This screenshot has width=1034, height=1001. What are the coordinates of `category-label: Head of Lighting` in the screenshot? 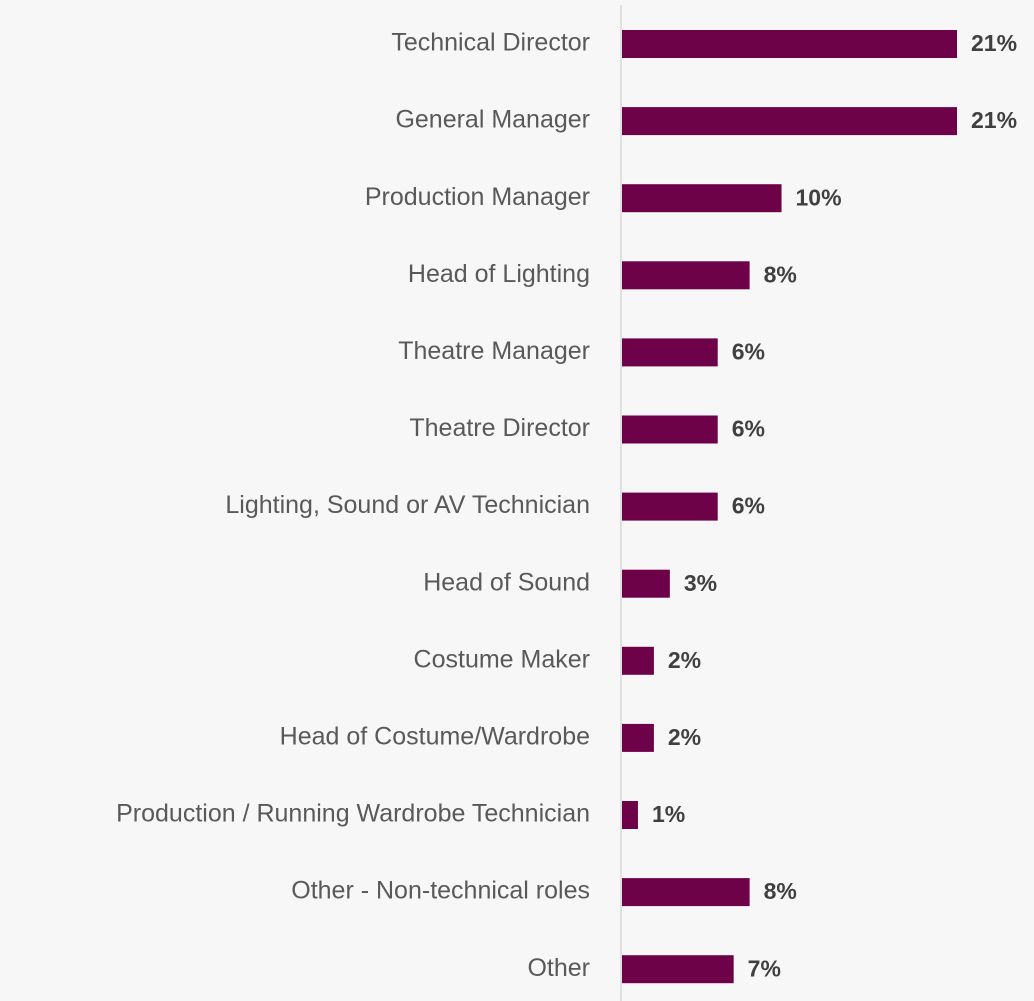 It's located at (499, 274).